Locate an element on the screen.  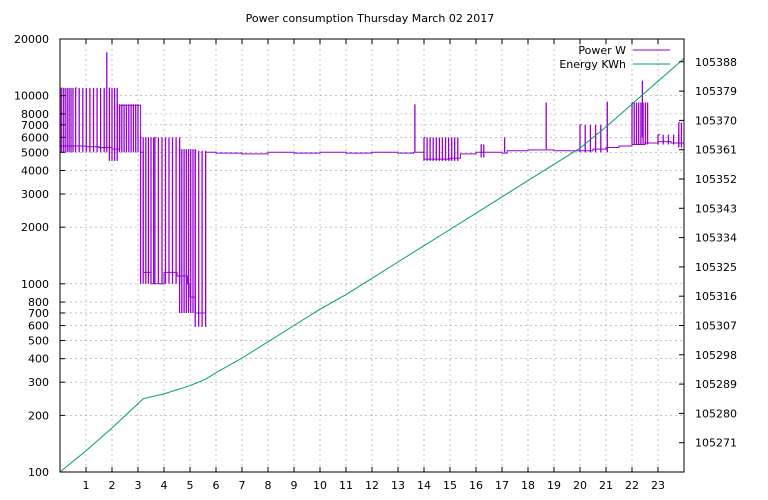
x-tick-label: 8 is located at coordinates (268, 485).